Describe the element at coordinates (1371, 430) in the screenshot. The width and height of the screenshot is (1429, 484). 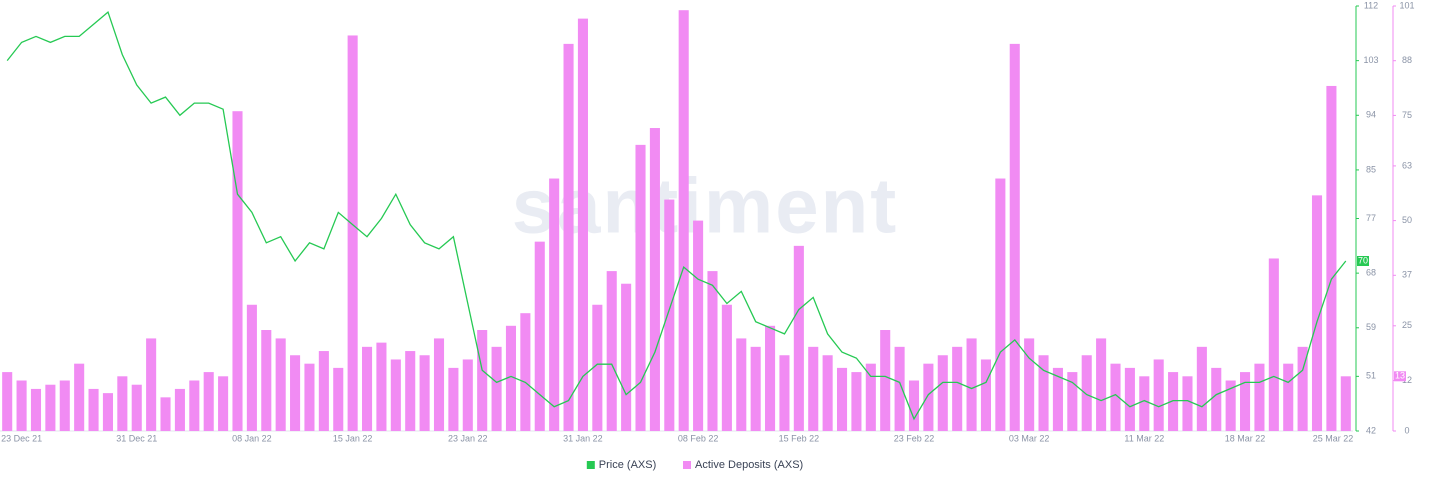
I see `y-tick-label: 42` at that location.